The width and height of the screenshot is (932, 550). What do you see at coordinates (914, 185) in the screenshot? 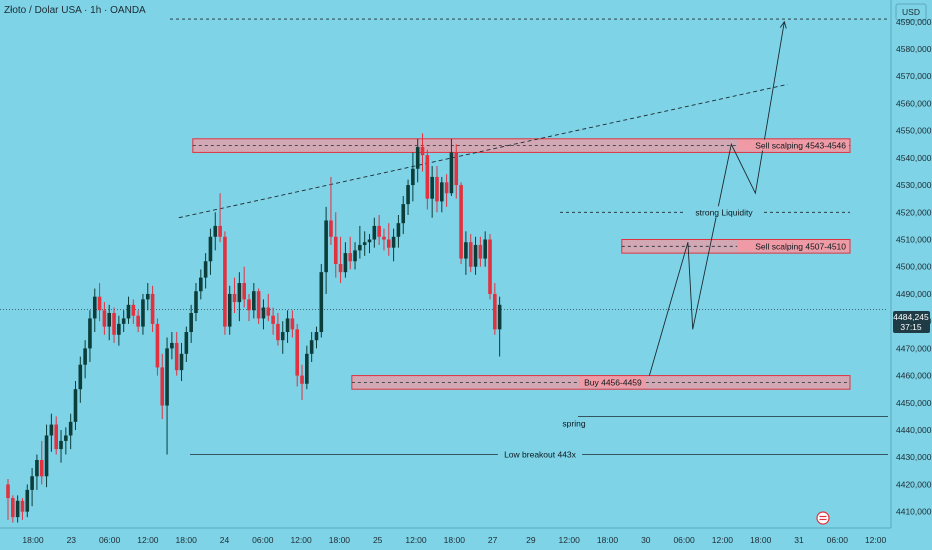
I see `y-tick-label: 4530,000` at bounding box center [914, 185].